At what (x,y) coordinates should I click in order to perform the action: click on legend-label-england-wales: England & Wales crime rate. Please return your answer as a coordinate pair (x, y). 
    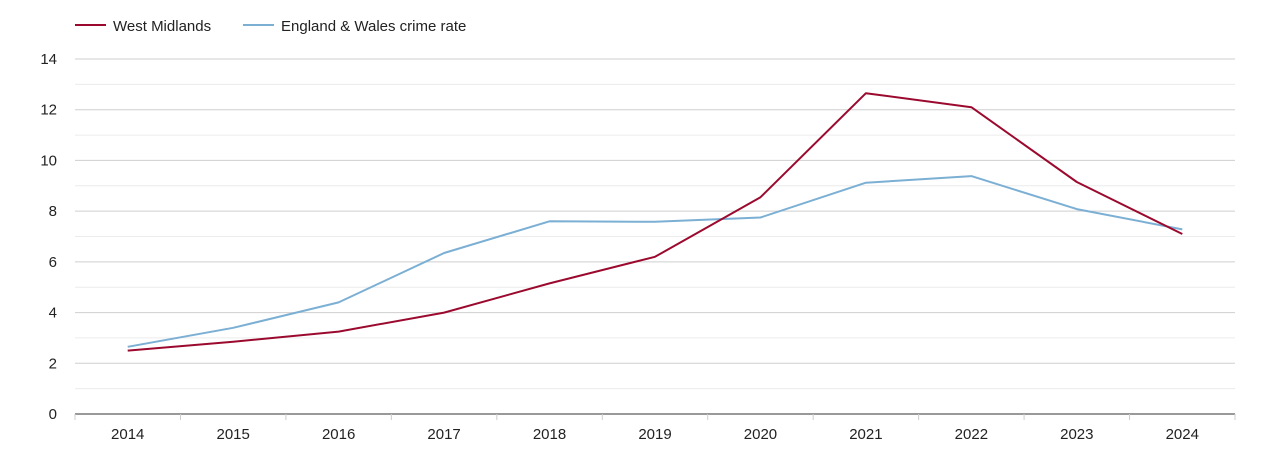
    Looking at the image, I should click on (373, 26).